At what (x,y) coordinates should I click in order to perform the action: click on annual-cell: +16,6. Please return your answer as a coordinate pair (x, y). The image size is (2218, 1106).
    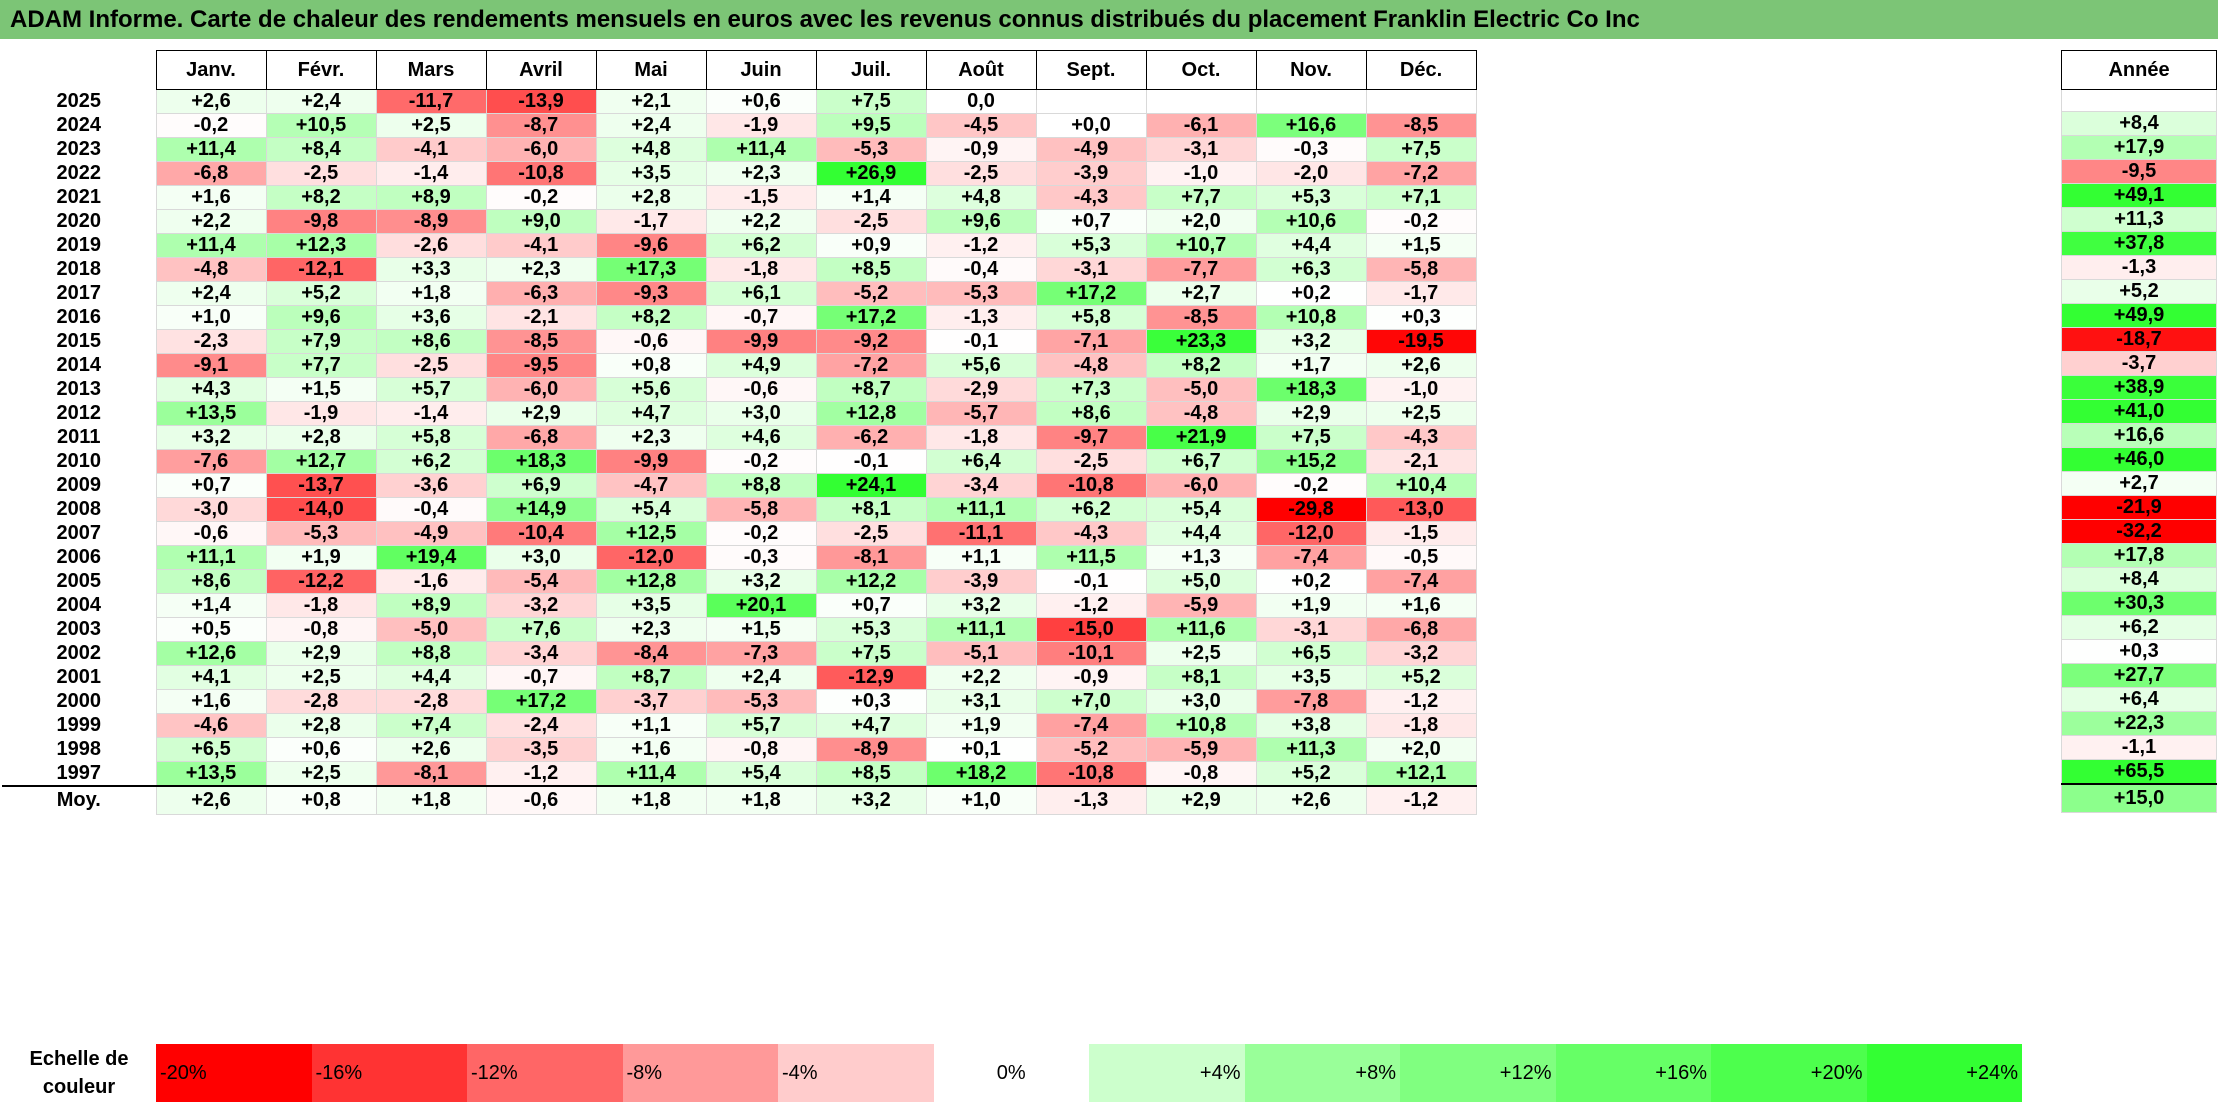
    Looking at the image, I should click on (2139, 435).